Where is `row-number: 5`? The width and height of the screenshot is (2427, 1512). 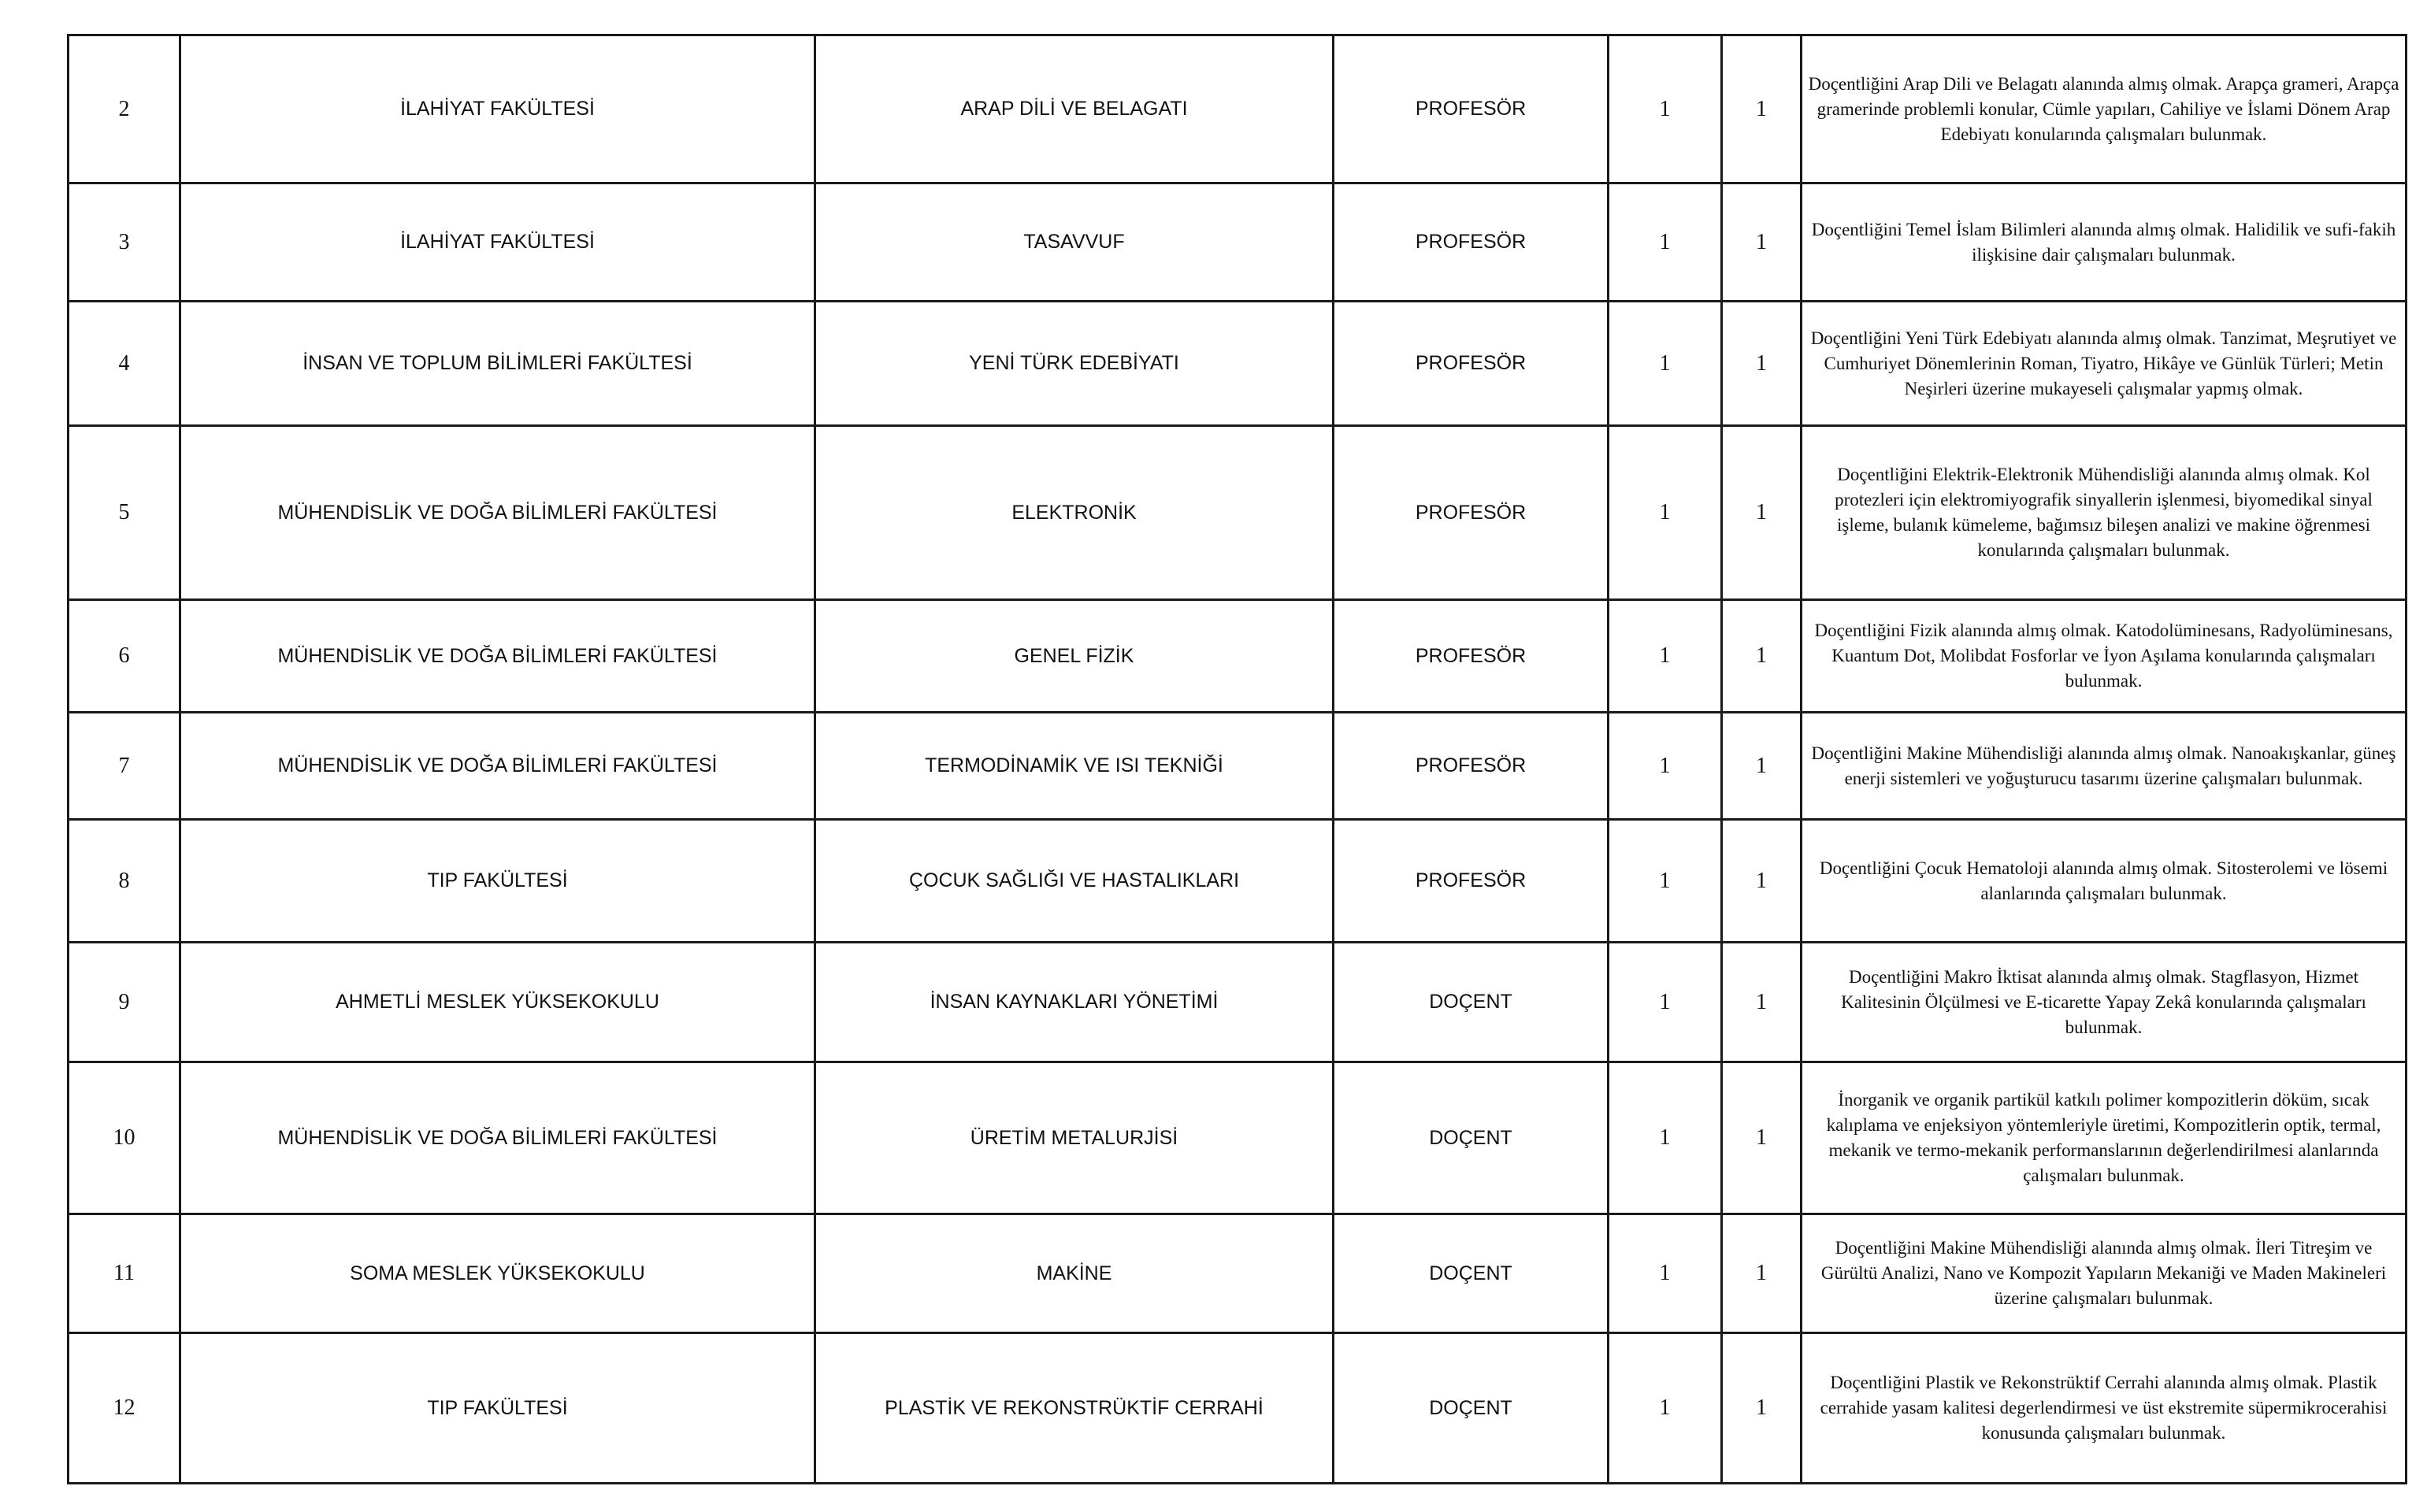 row-number: 5 is located at coordinates (124, 512).